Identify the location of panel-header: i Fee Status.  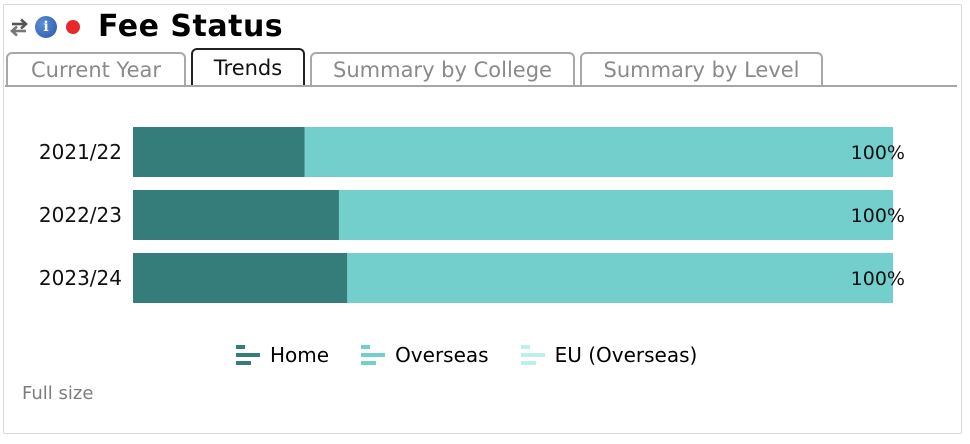
(145, 27).